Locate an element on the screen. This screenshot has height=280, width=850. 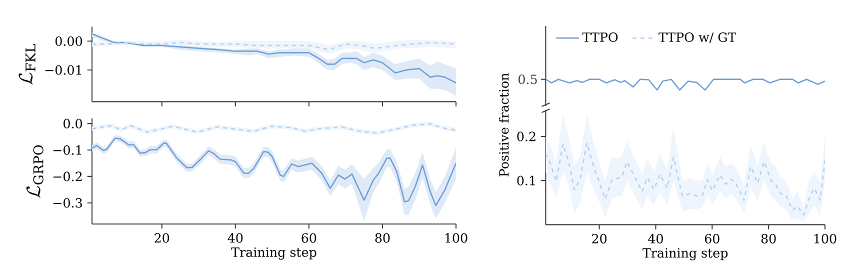
y-tick-label: −0.2 is located at coordinates (67, 177).